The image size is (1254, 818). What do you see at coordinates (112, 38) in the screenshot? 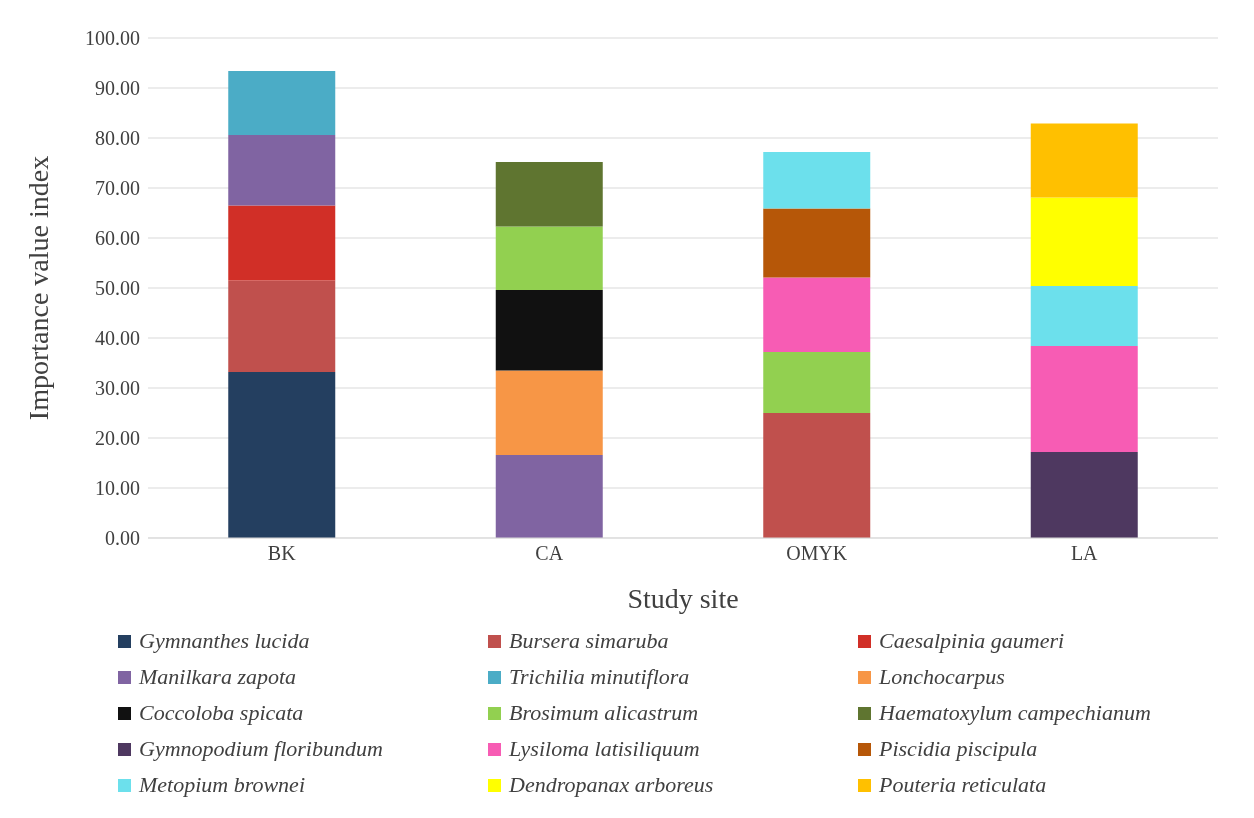
I see `y-tick-label: 100.00` at bounding box center [112, 38].